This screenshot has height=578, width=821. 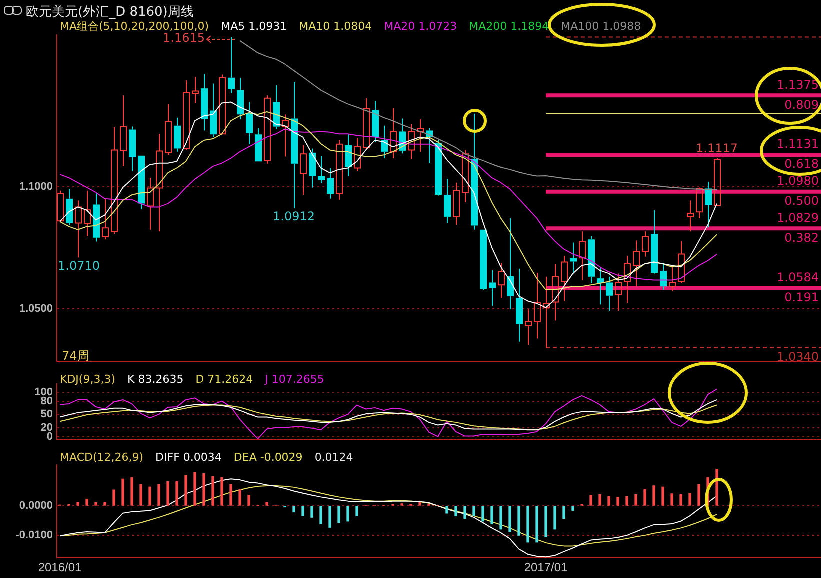 I want to click on annotation: 1.1117, so click(x=717, y=149).